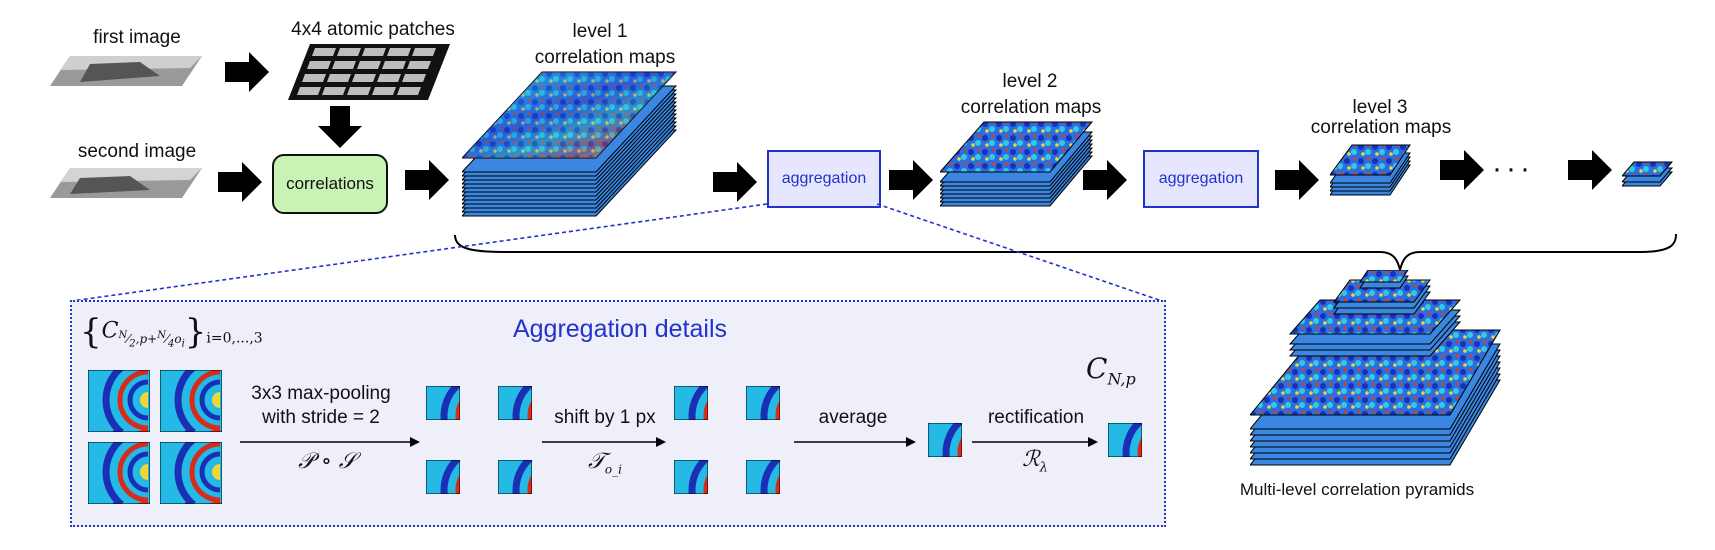  I want to click on step2-arrow, so click(604, 442).